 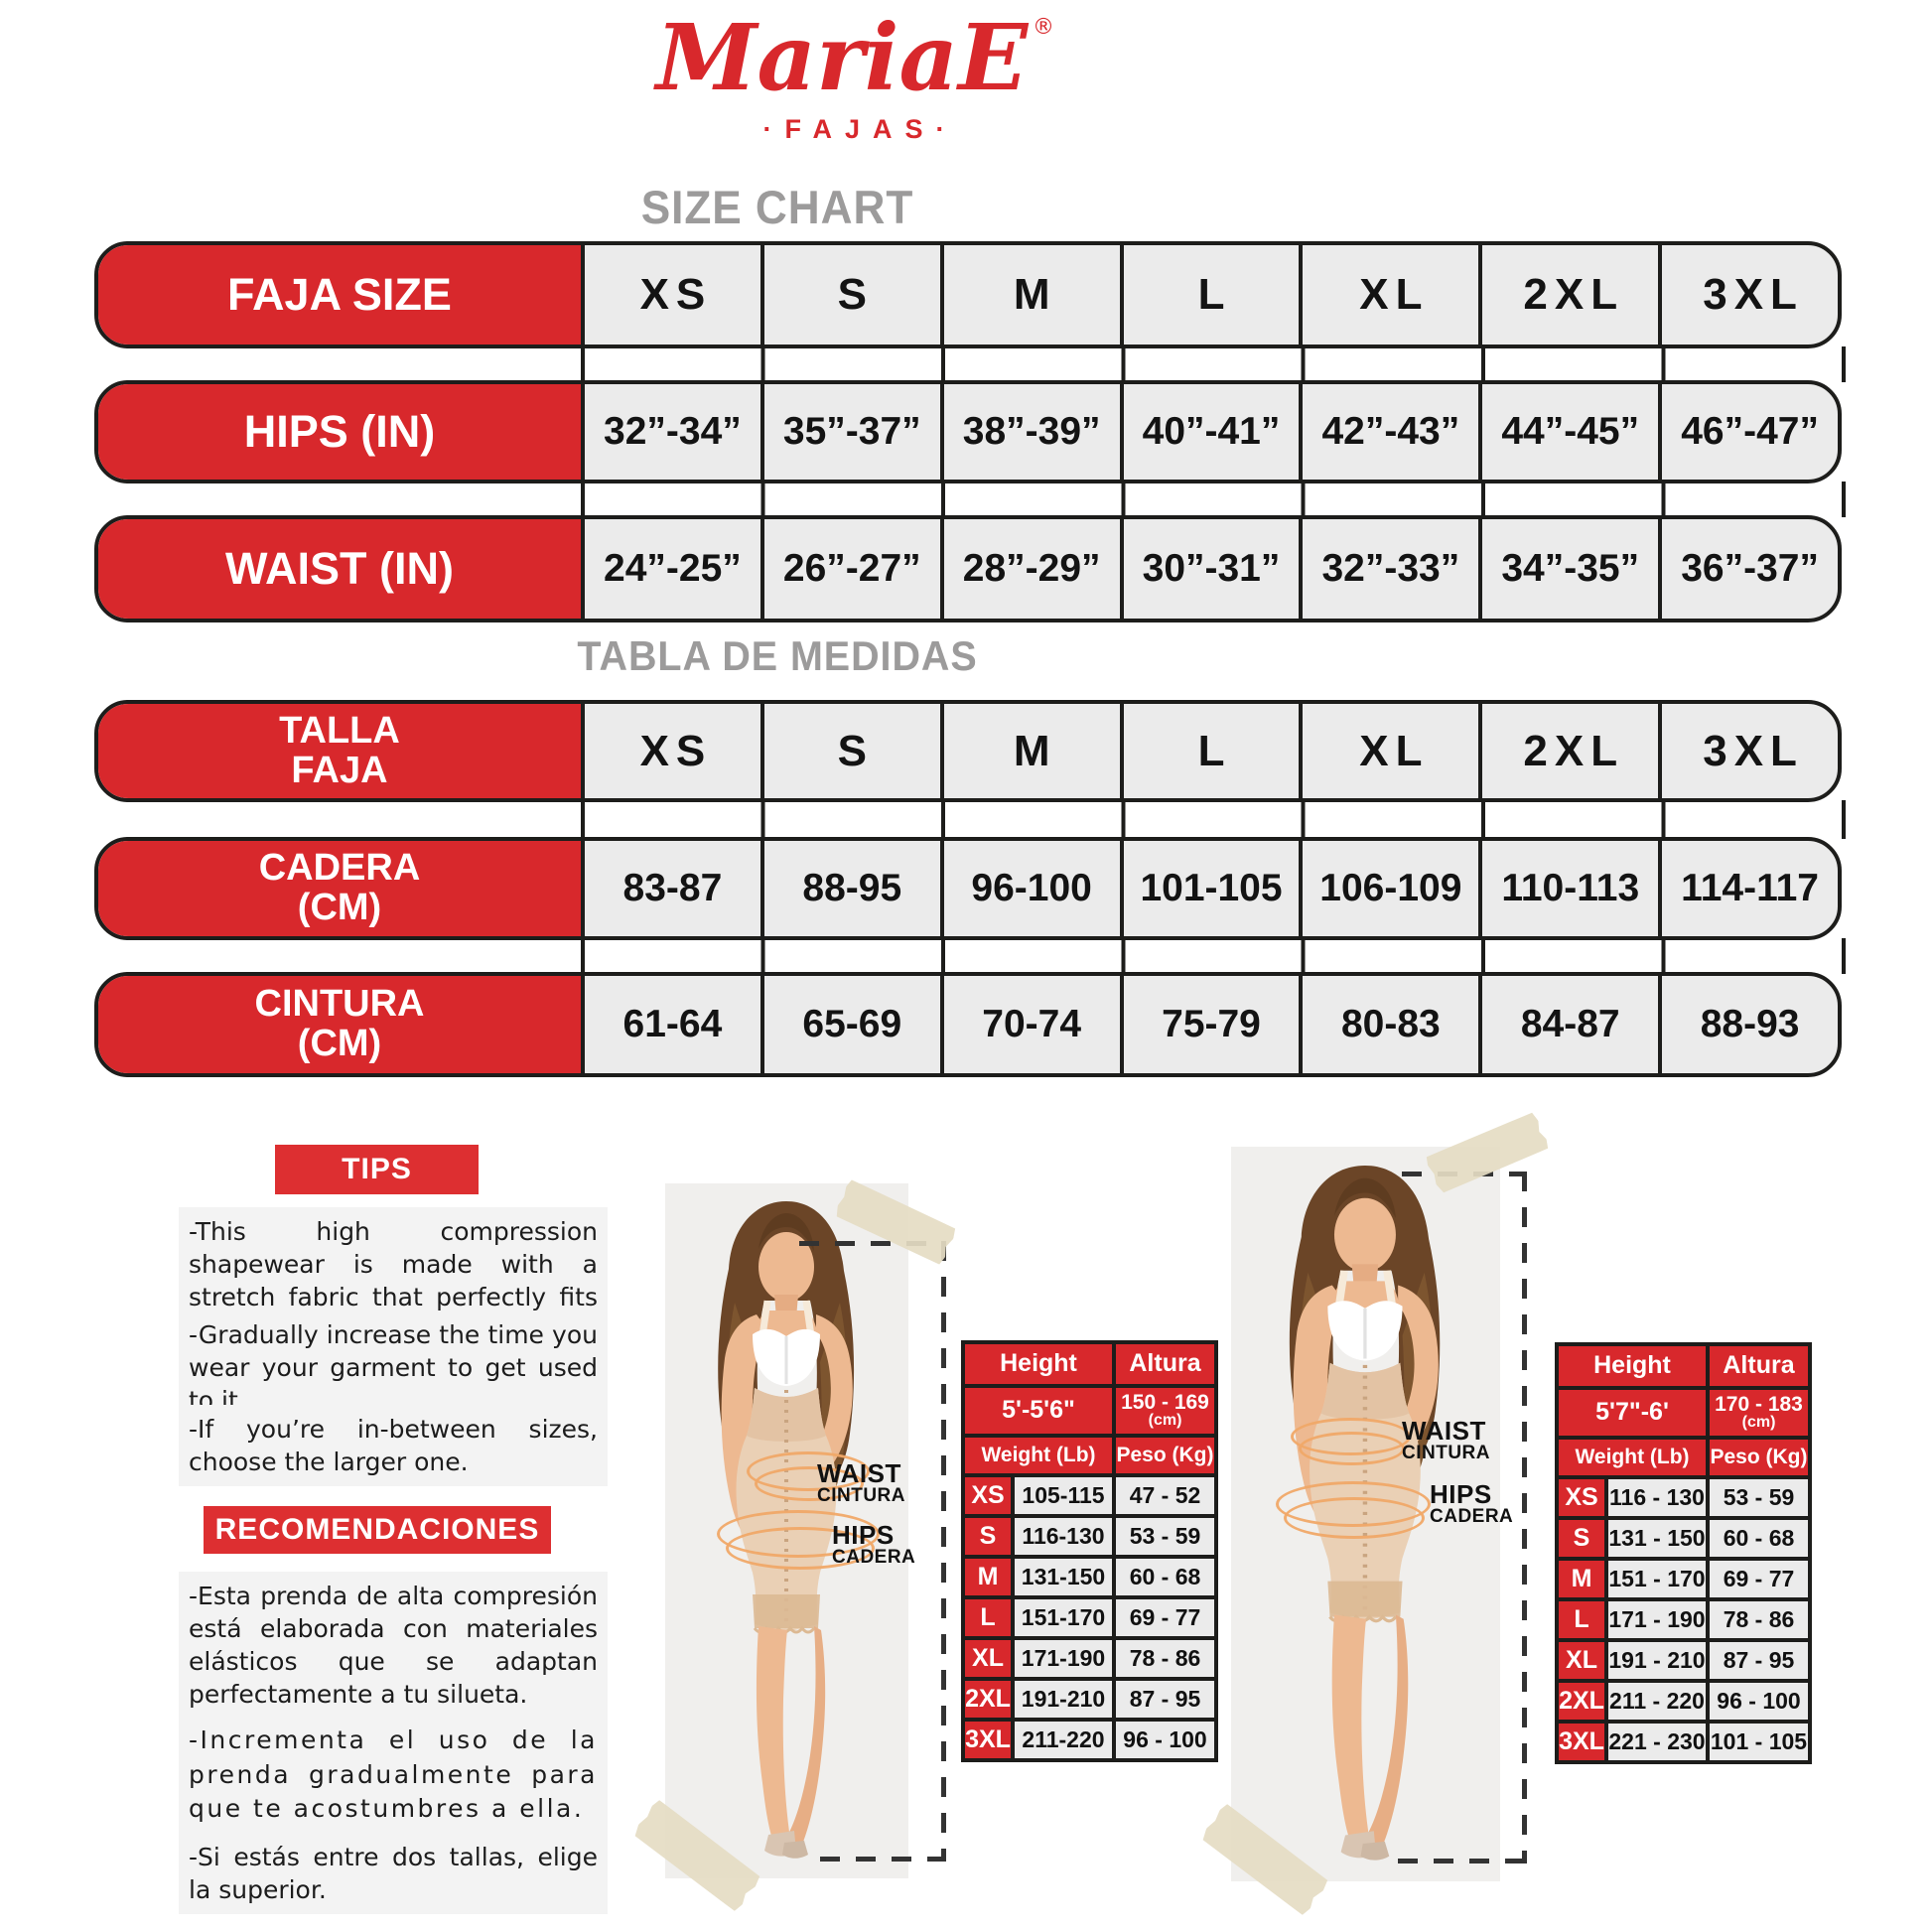 I want to click on cadera-s: 88-95, so click(x=849, y=889).